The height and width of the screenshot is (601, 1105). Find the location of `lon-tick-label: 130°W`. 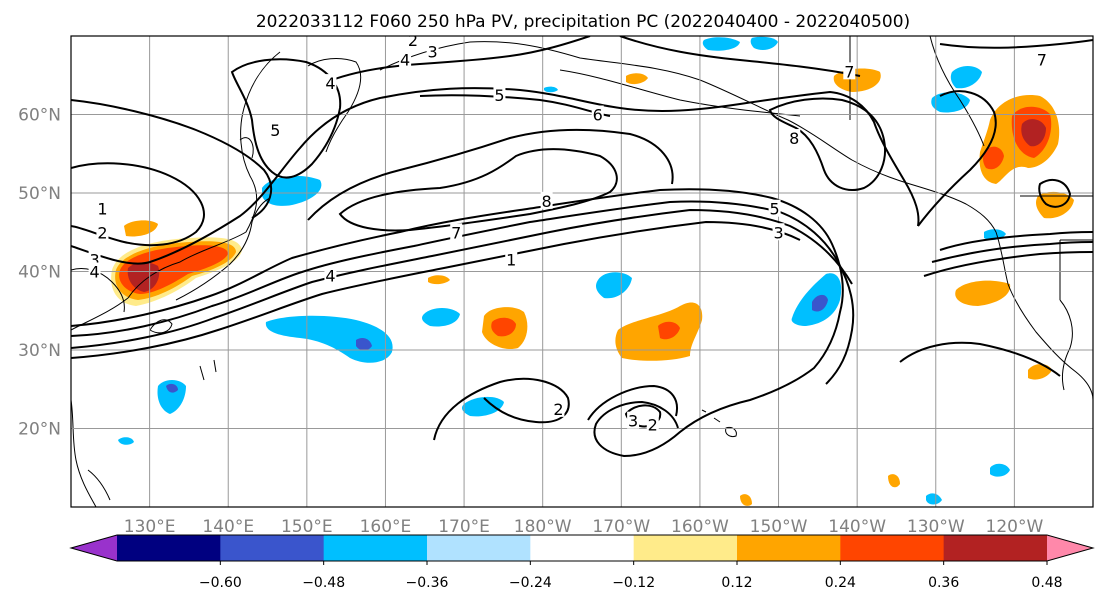

lon-tick-label: 130°W is located at coordinates (936, 527).